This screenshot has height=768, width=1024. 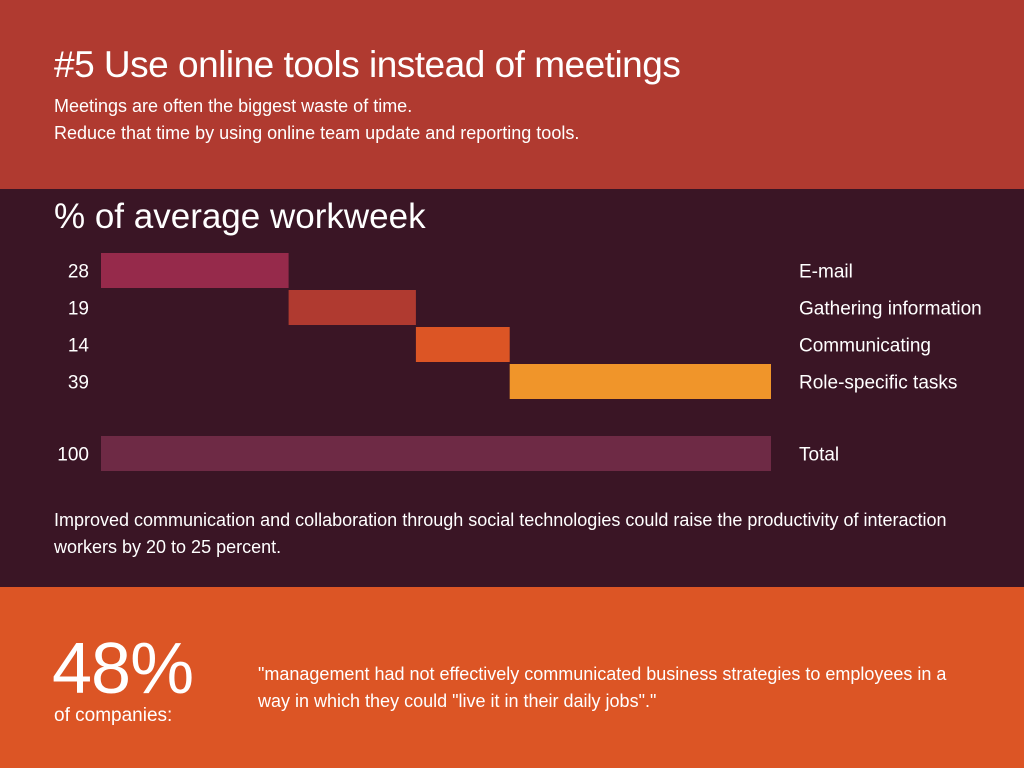 I want to click on stat-label: of companies:, so click(x=113, y=715).